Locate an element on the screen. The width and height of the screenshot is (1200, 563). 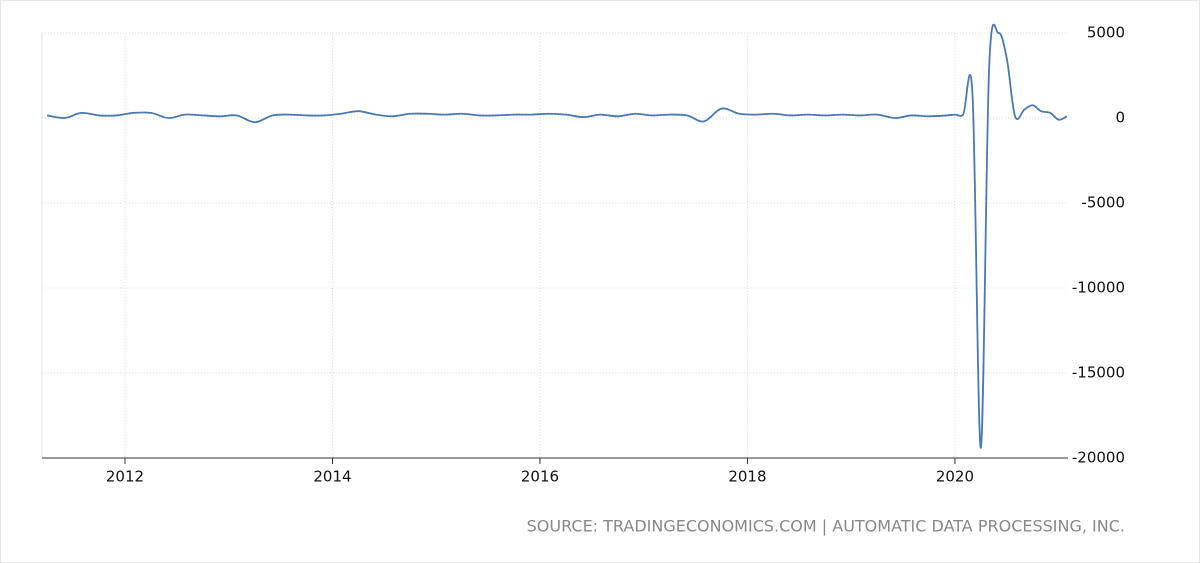
x-tick-label: 2014 is located at coordinates (332, 477).